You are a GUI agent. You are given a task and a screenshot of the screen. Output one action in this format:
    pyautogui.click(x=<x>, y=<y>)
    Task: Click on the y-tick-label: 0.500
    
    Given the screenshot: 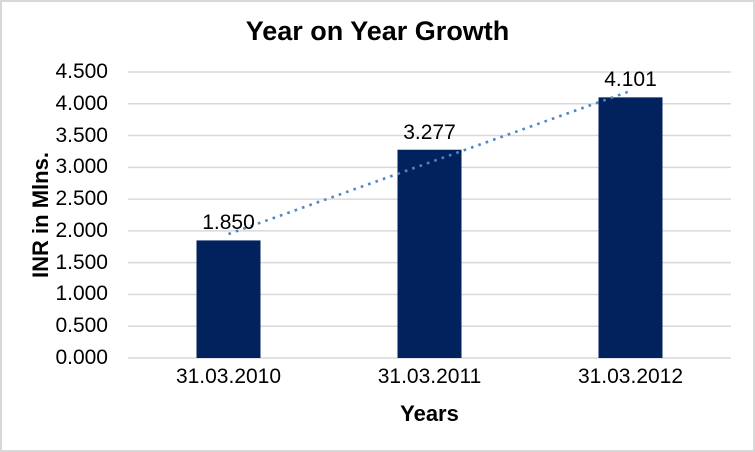 What is the action you would take?
    pyautogui.click(x=81, y=326)
    